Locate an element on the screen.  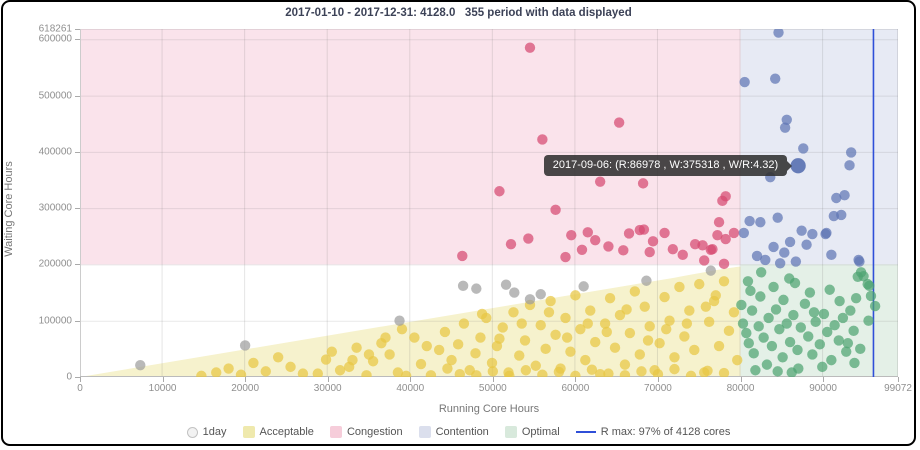
x-axis-title: Running Core Hours is located at coordinates (489, 409).